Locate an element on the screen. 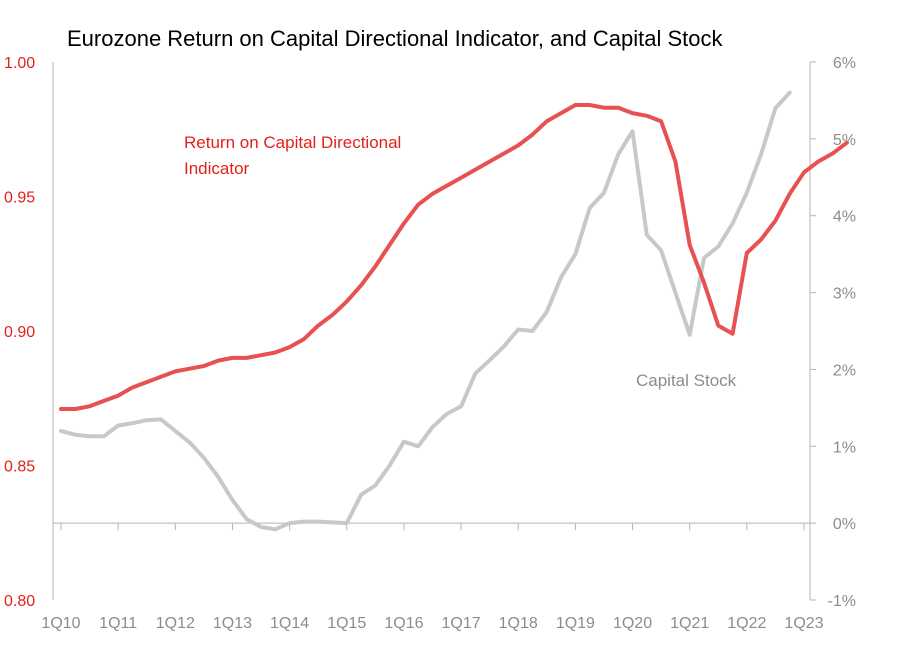 The width and height of the screenshot is (910, 660). right-tick-label: 5% is located at coordinates (844, 140).